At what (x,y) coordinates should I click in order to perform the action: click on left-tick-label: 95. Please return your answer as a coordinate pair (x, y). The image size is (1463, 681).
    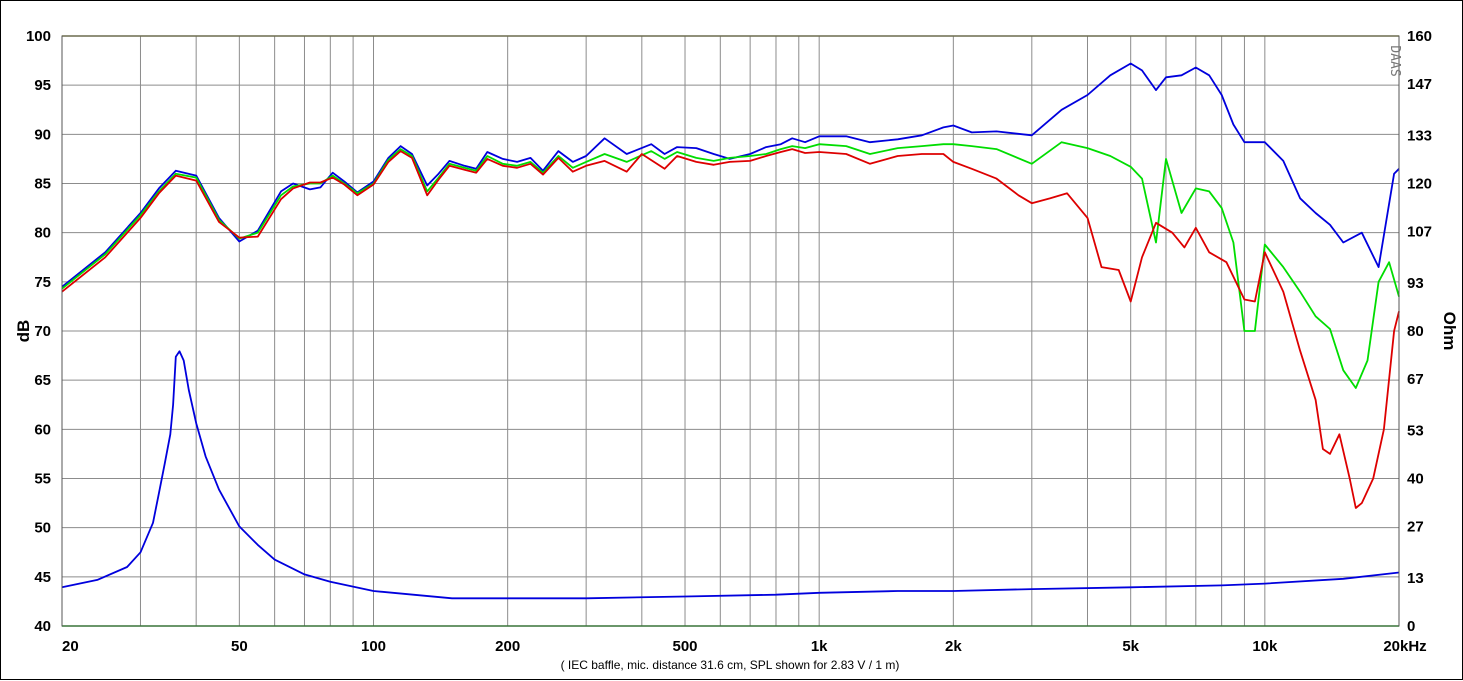
    Looking at the image, I should click on (42, 85).